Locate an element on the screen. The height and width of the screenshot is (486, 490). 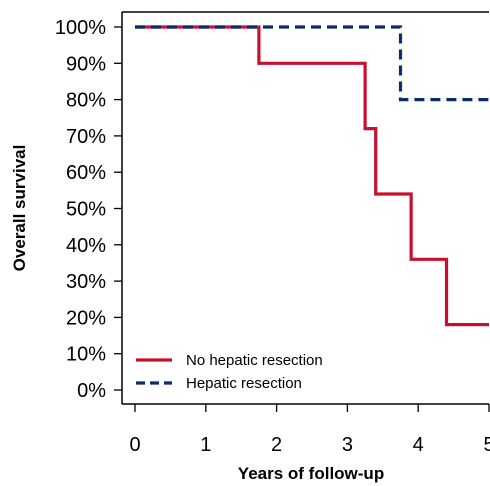
y-tick-label: 60% is located at coordinates (86, 173).